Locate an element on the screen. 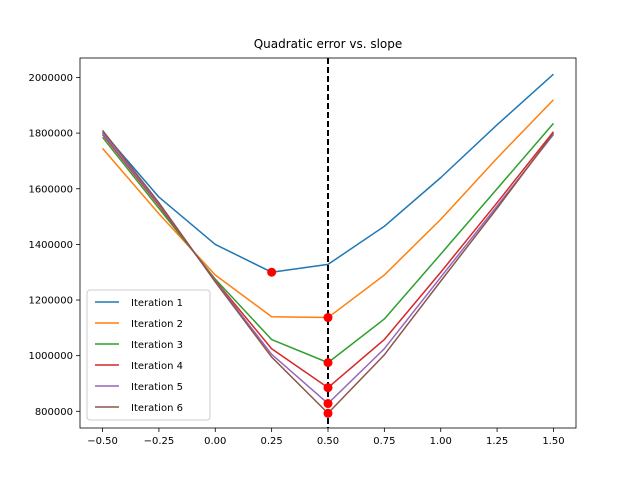 The width and height of the screenshot is (640, 480). legend-label: Iteration 6 is located at coordinates (157, 408).